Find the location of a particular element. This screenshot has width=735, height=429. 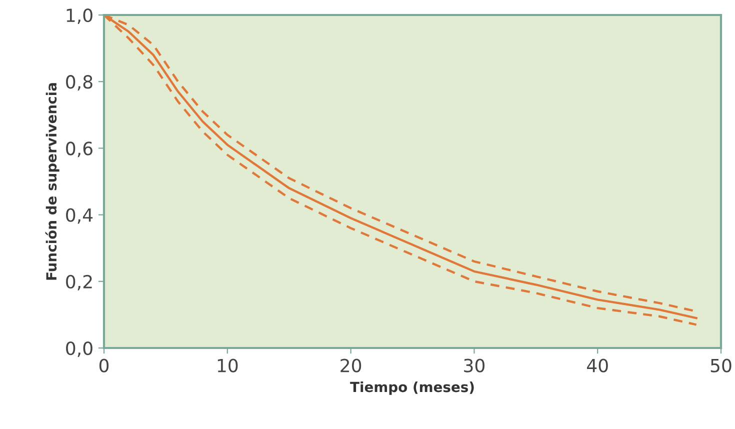

x-tick-label: 20 is located at coordinates (351, 365).